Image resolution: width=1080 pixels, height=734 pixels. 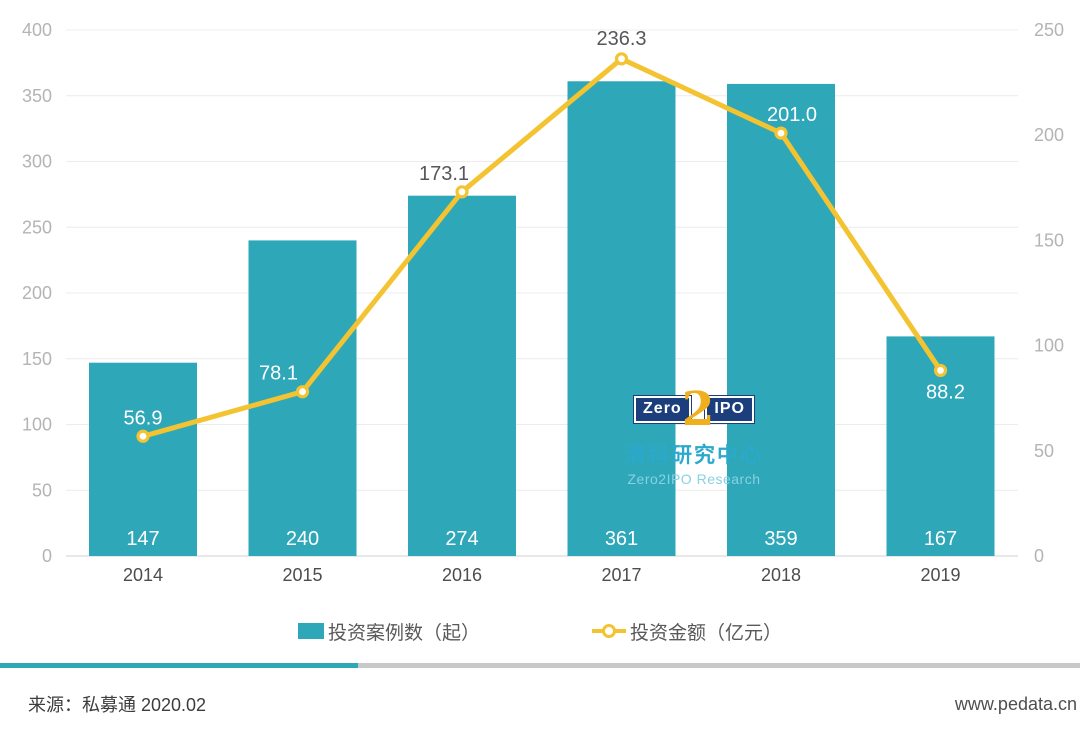 I want to click on x-axis-label-2018: 2018, so click(x=781, y=575).